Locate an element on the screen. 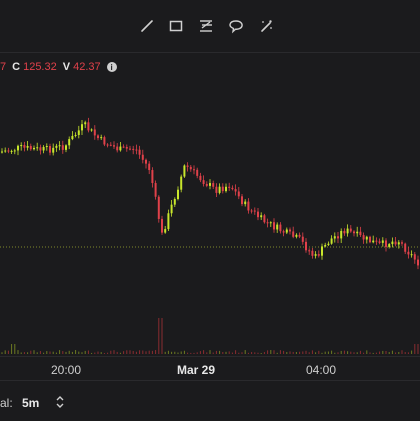 This screenshot has width=420, height=421. eraser-icon is located at coordinates (266, 26).